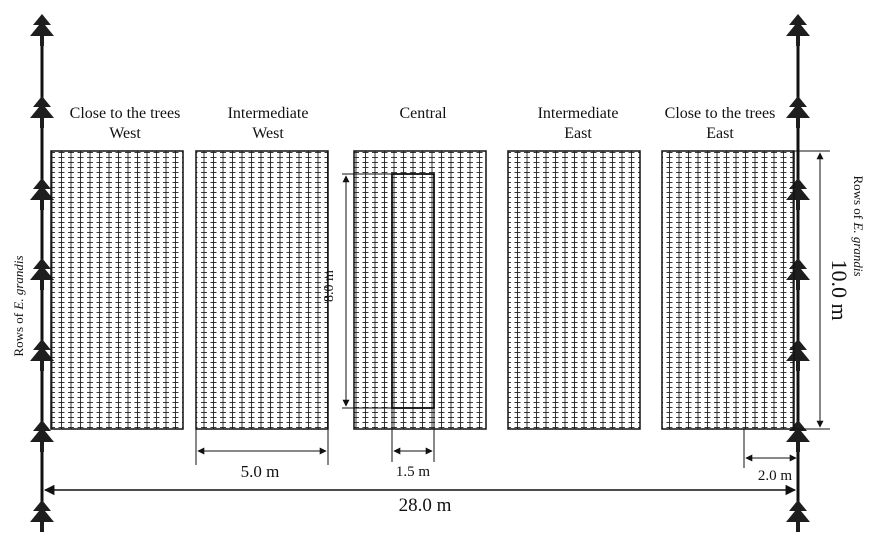  I want to click on tree-row-west, so click(42, 273).